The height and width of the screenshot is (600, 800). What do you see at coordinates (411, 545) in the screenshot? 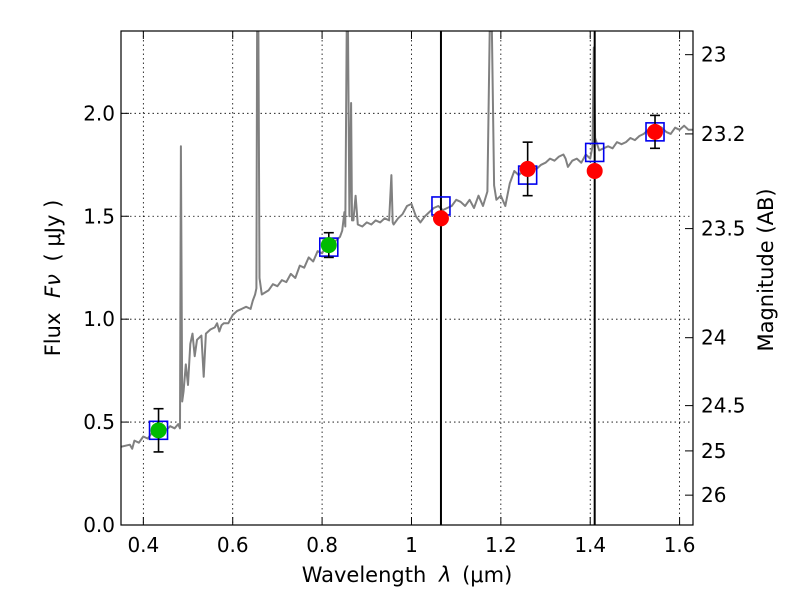
I see `x-tick-label: 1` at bounding box center [411, 545].